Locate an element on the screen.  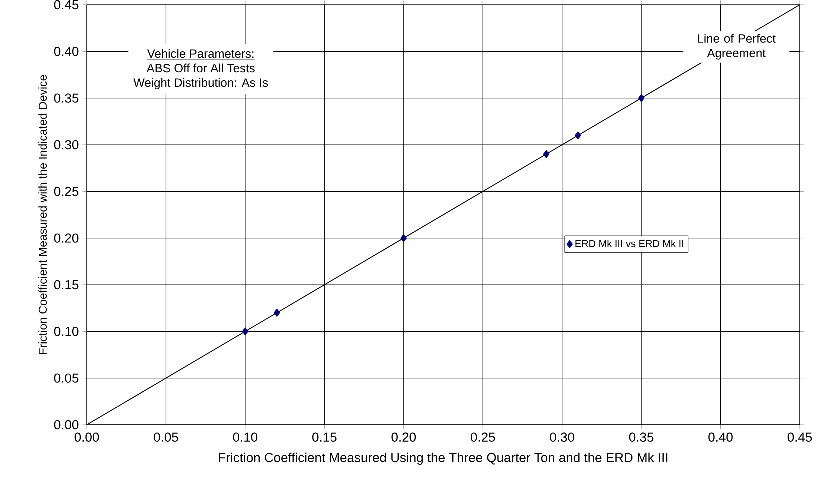
y-tick-label: 0.30 is located at coordinates (66, 145).